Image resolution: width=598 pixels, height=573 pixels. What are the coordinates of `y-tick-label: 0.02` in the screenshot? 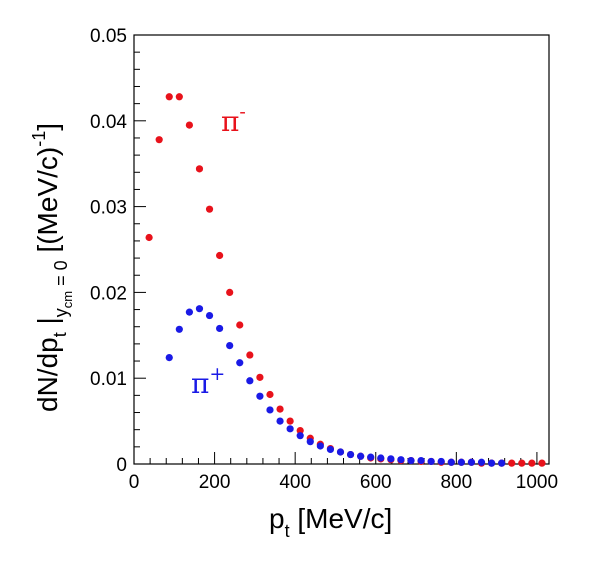 It's located at (108, 293).